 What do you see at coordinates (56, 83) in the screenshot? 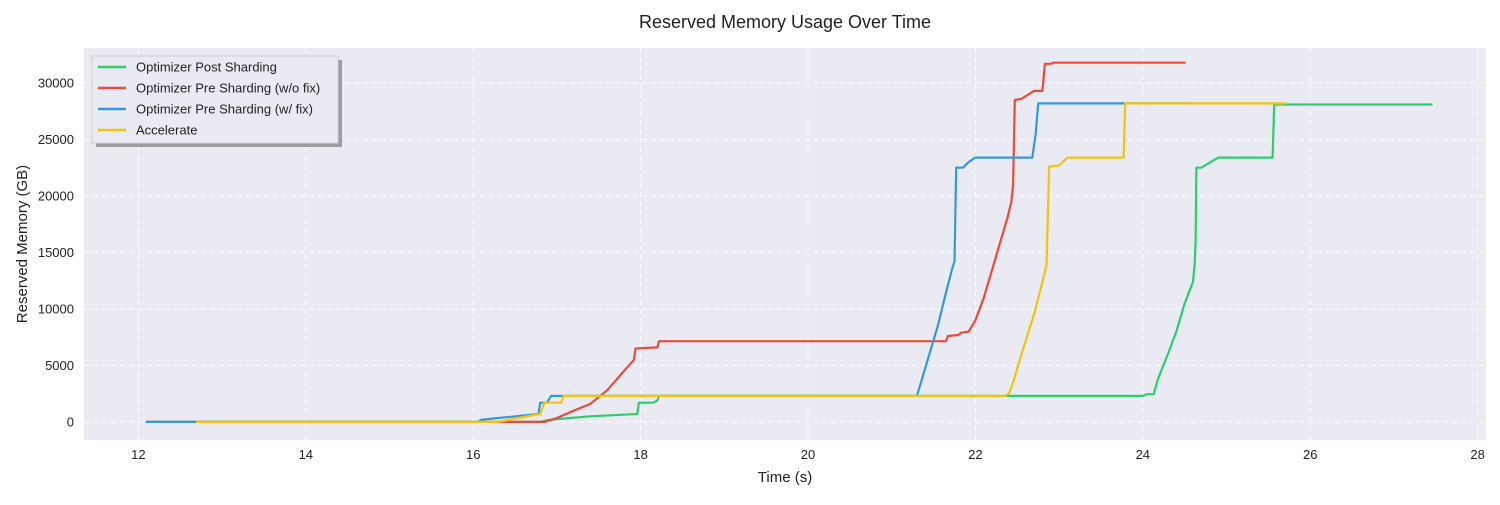
I see `y-tick-label: 30000` at bounding box center [56, 83].